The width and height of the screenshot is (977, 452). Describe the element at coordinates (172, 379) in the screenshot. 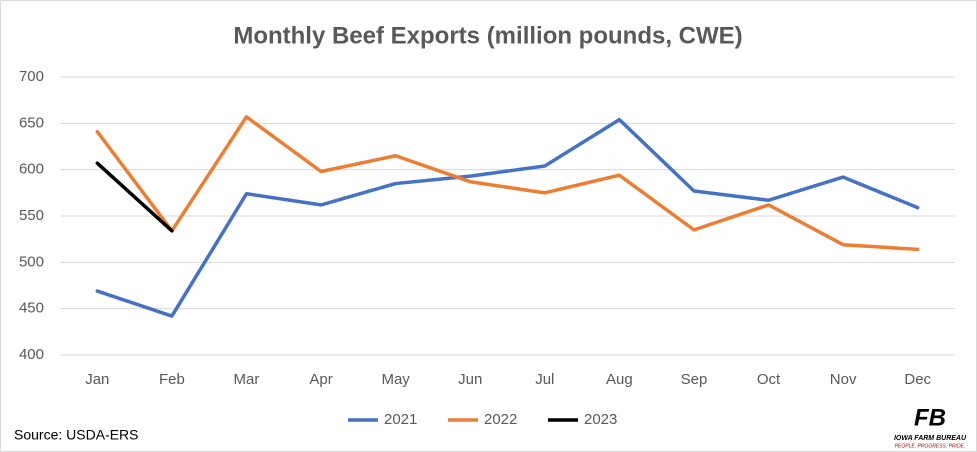

I see `x-tick-label: Feb` at that location.